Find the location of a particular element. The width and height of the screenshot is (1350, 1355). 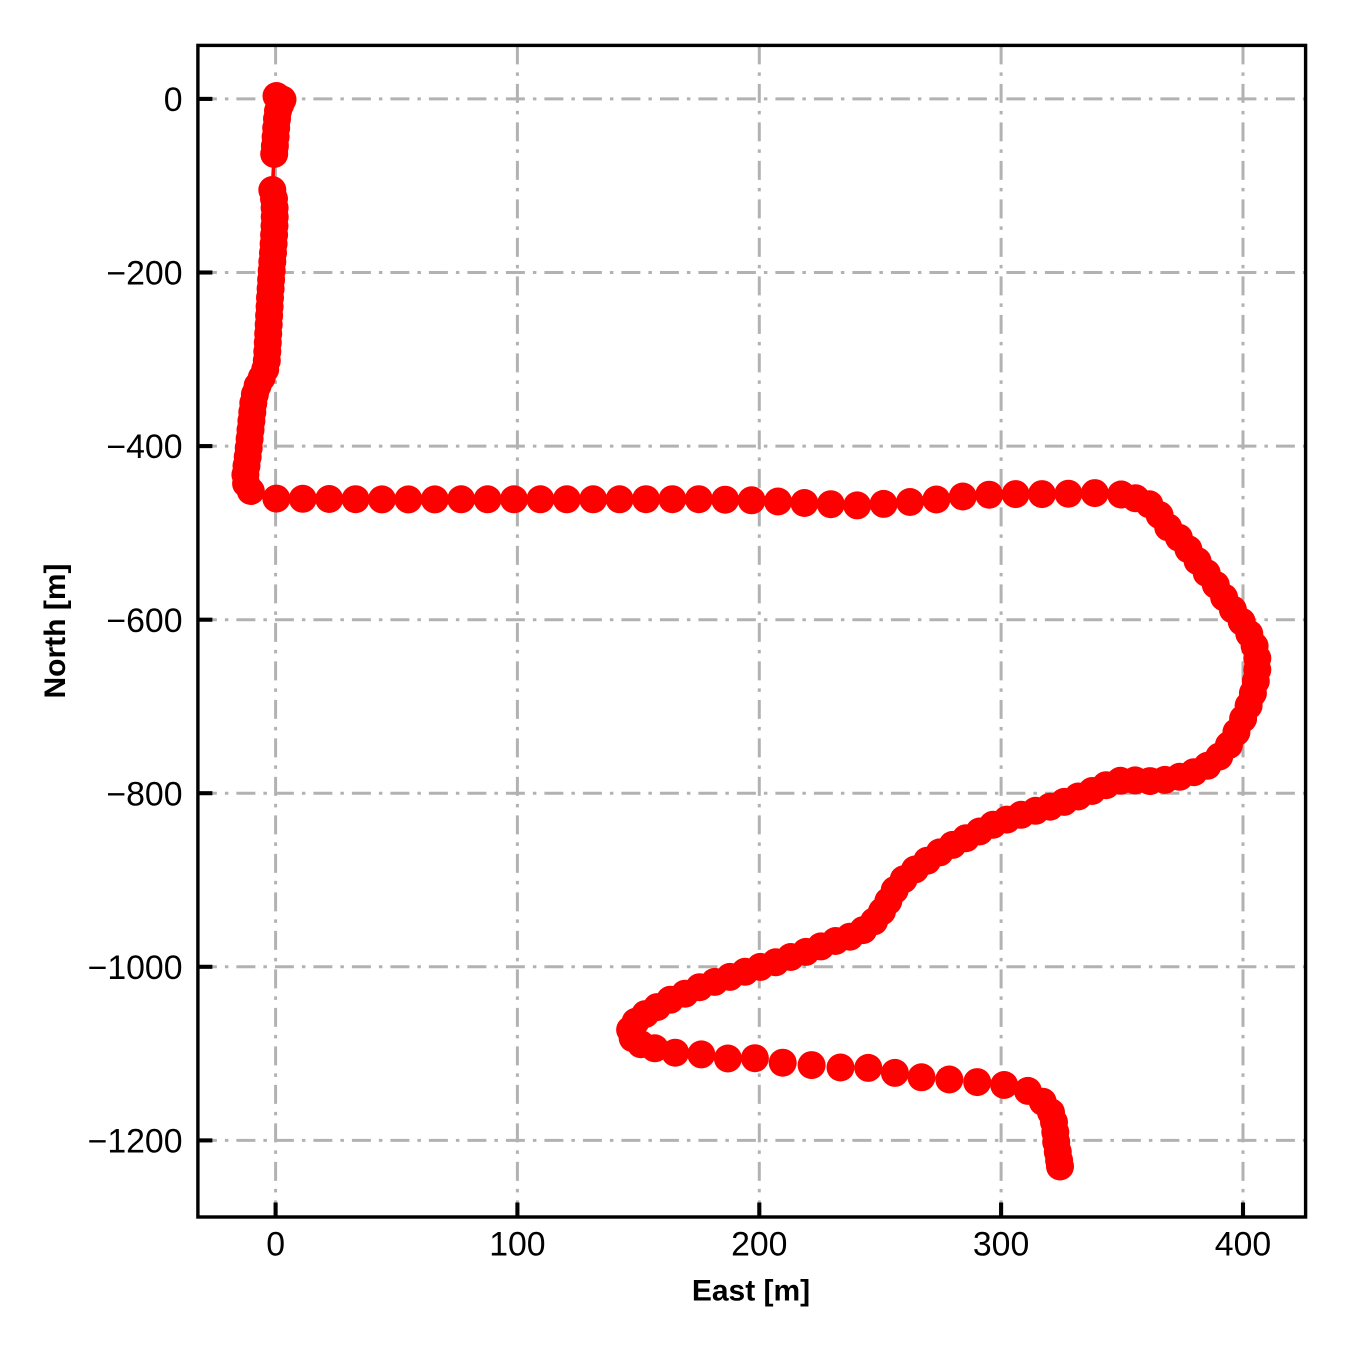

svg-text: 100 is located at coordinates (517, 1245).